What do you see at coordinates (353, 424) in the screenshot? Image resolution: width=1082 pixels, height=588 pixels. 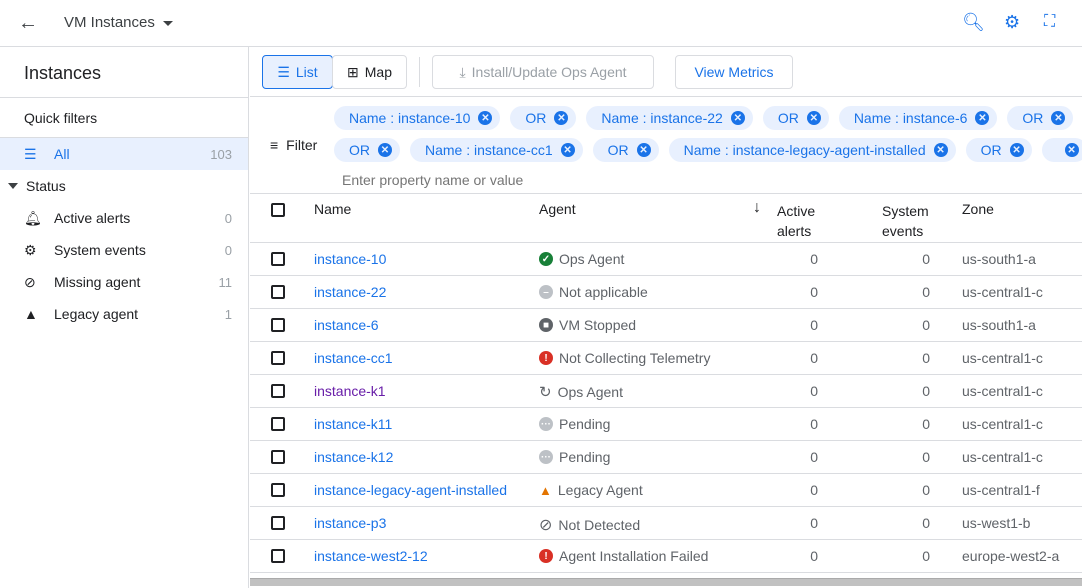 I see `instance-link: instance-k11` at bounding box center [353, 424].